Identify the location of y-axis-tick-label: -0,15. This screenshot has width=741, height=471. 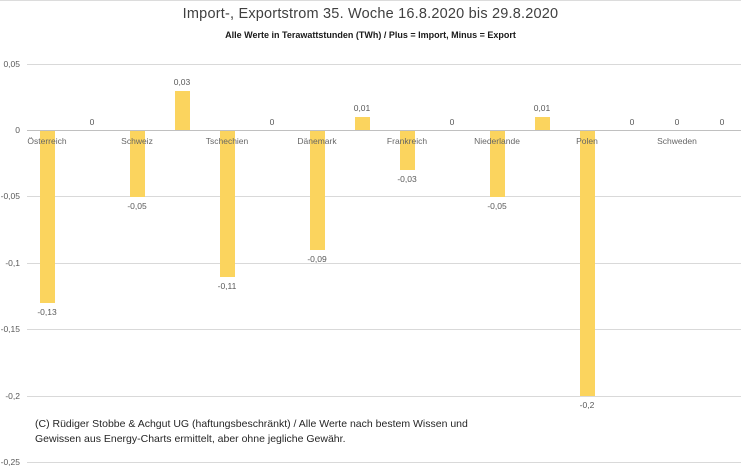
(10, 329).